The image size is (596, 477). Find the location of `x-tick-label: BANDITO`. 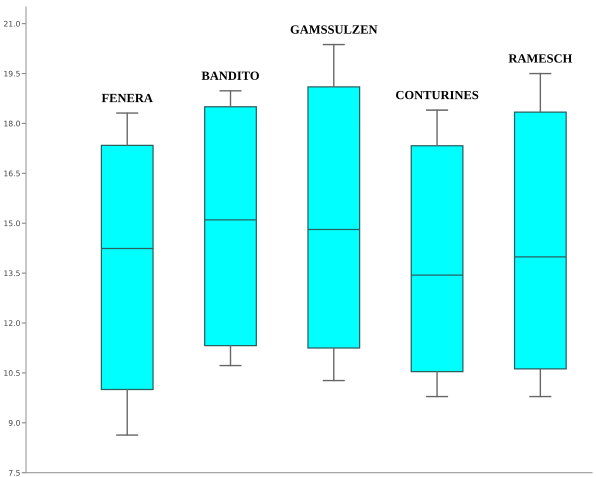

x-tick-label: BANDITO is located at coordinates (230, 76).